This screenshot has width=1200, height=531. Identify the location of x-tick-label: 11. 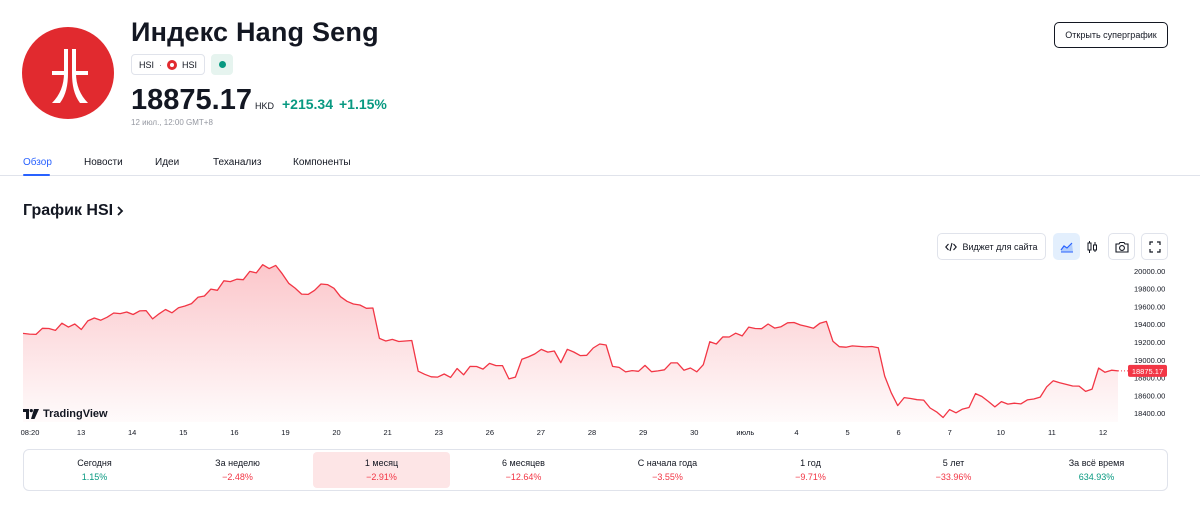
(1052, 432).